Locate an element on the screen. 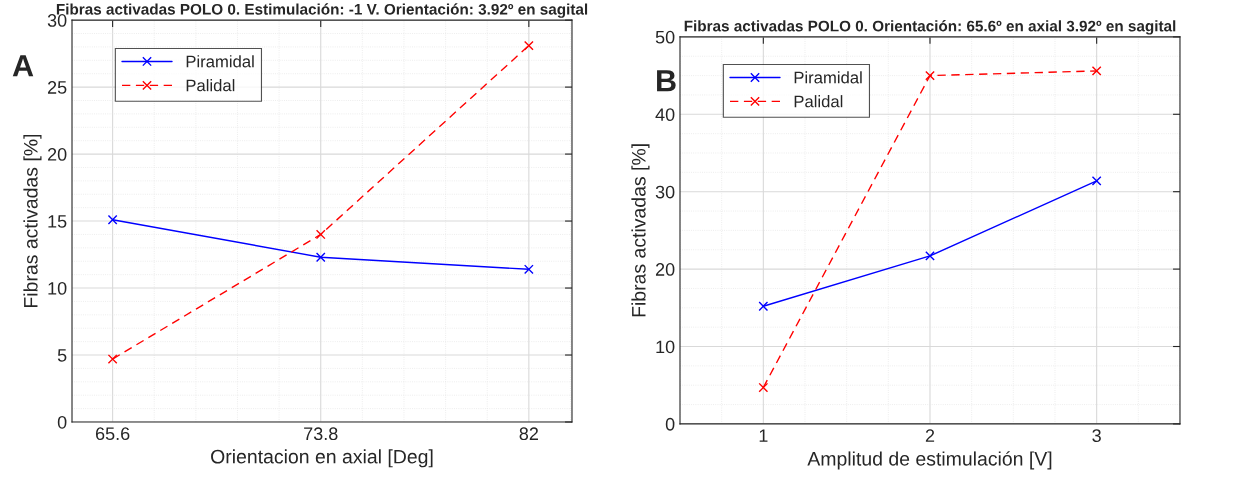 This screenshot has width=1233, height=479. x-tick-label: 65.6 is located at coordinates (112, 434).